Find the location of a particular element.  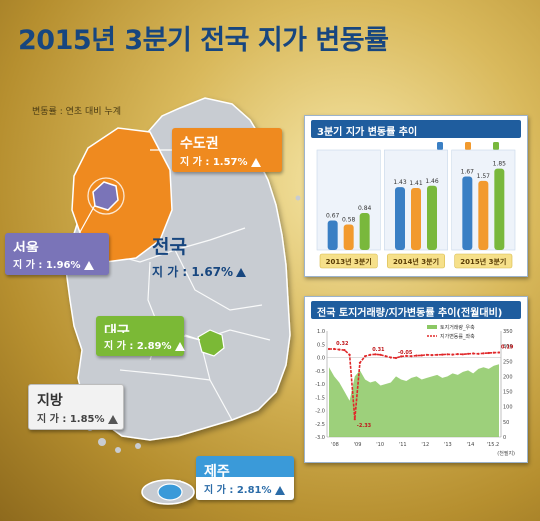

jeju-value-row: 지 가 : 2.81% is located at coordinates (245, 488).